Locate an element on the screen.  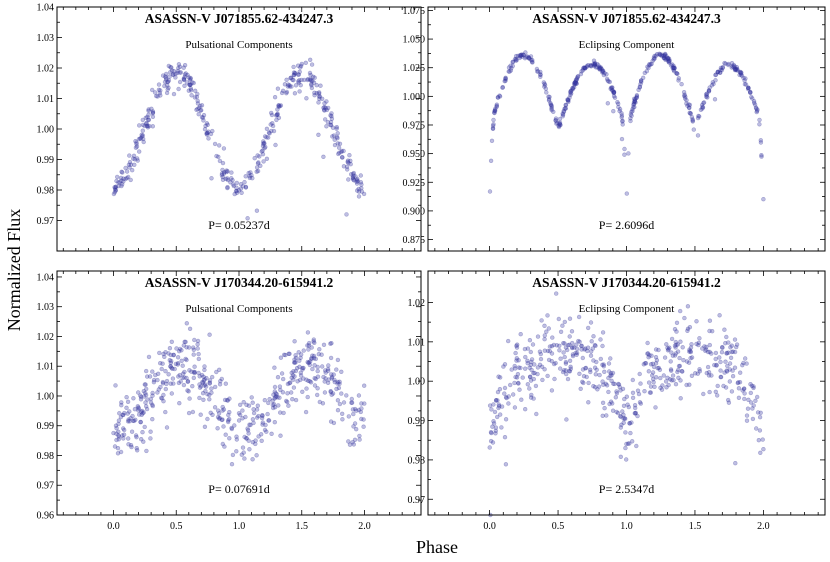
y-tick-label: 0.99 is located at coordinates (46, 426).